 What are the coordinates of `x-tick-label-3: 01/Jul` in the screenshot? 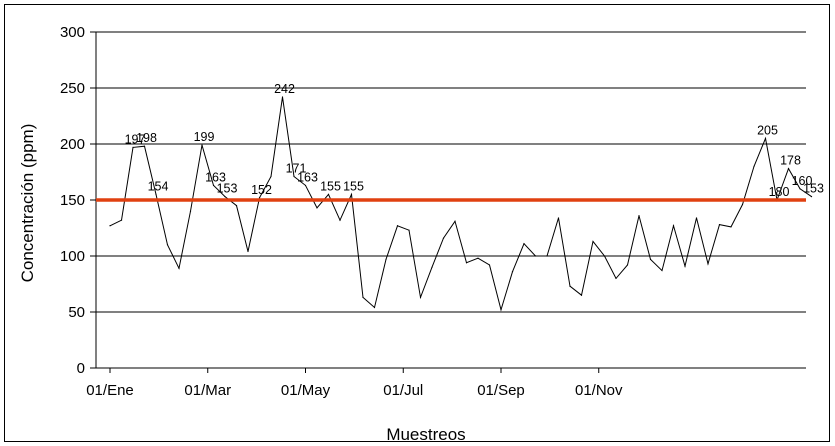 It's located at (403, 390).